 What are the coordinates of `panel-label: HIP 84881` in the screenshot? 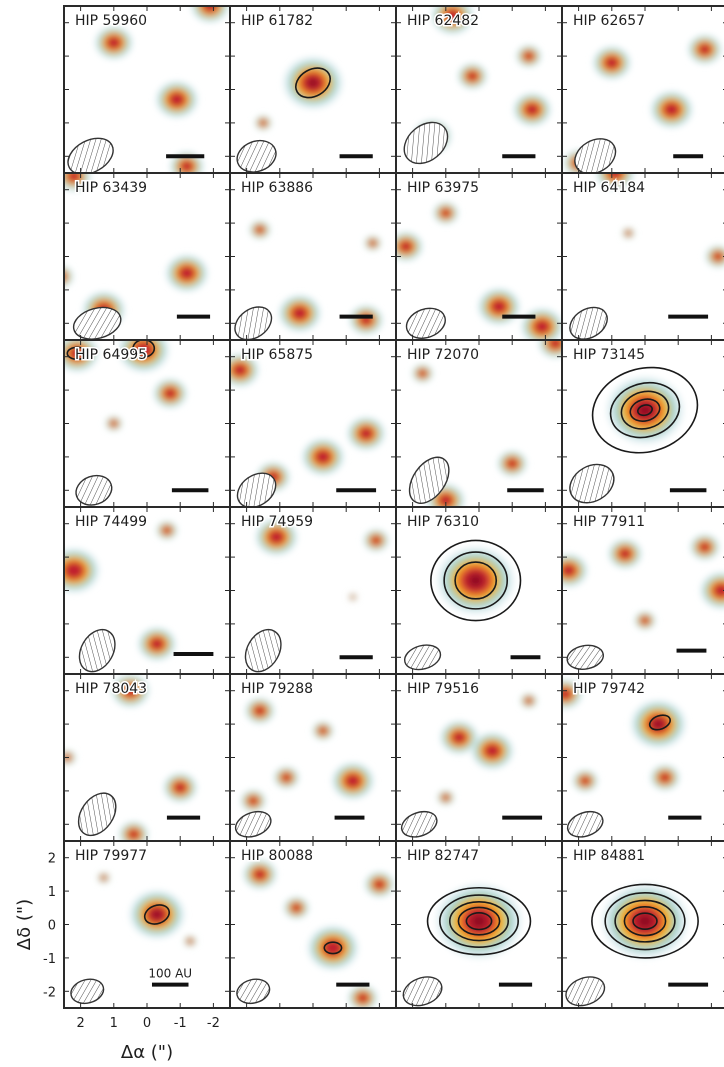 It's located at (609, 856).